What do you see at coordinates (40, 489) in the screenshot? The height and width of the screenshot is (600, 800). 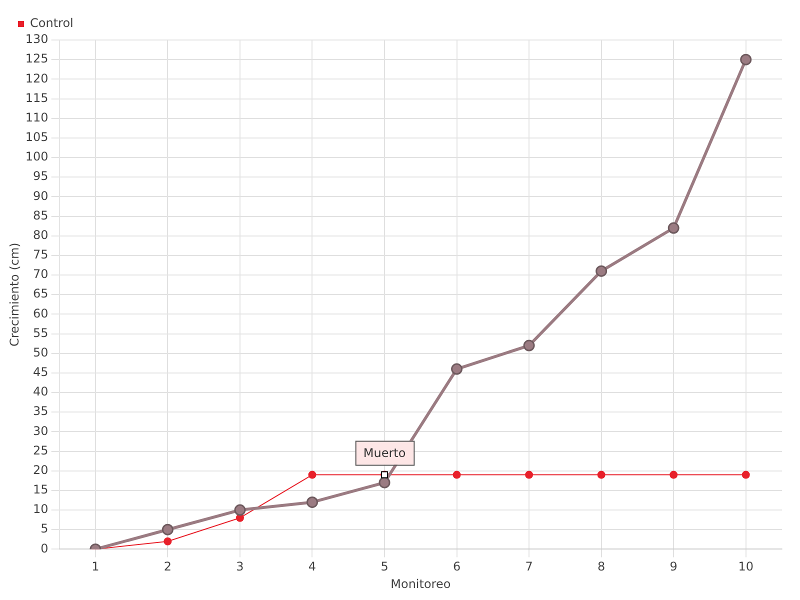 I see `y-tick-label: 15` at bounding box center [40, 489].